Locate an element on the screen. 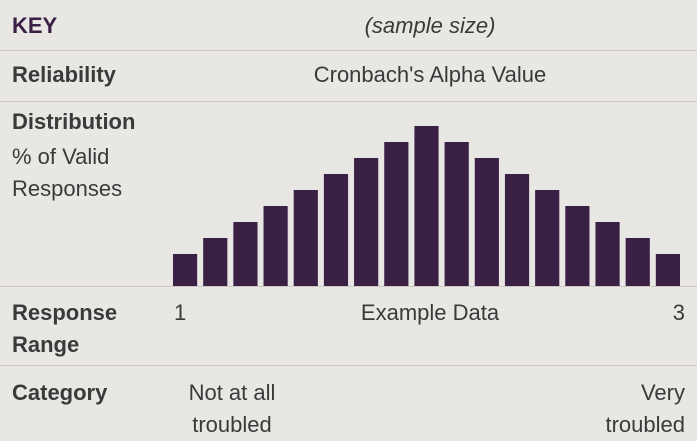  range-min: 1 is located at coordinates (180, 312).